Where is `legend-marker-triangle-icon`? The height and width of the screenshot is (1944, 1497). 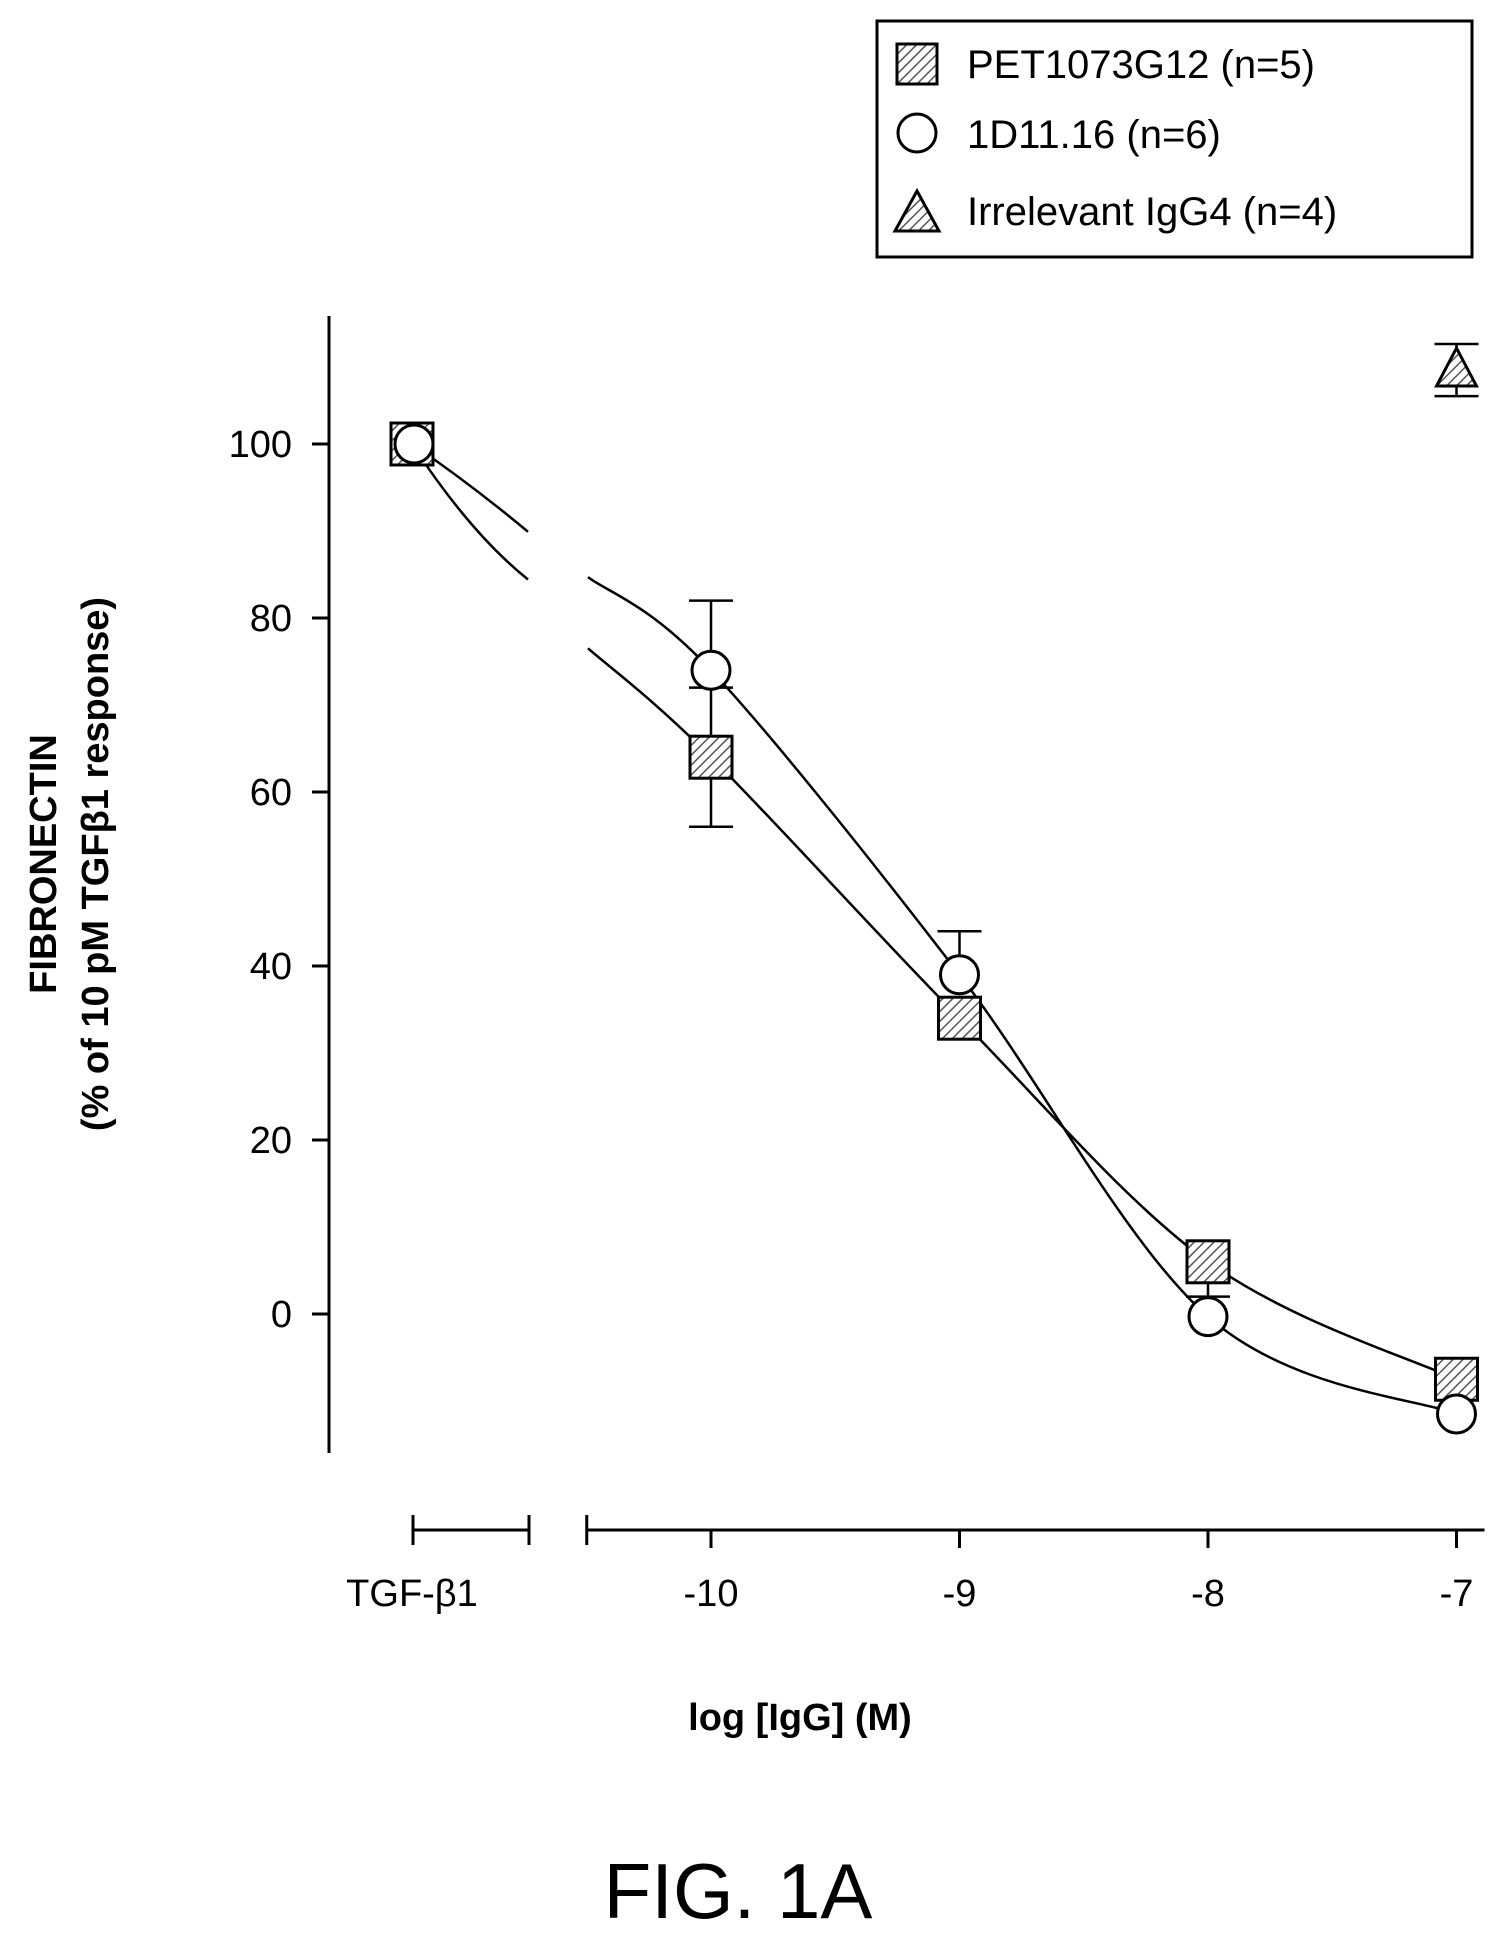 legend-marker-triangle-icon is located at coordinates (917, 210).